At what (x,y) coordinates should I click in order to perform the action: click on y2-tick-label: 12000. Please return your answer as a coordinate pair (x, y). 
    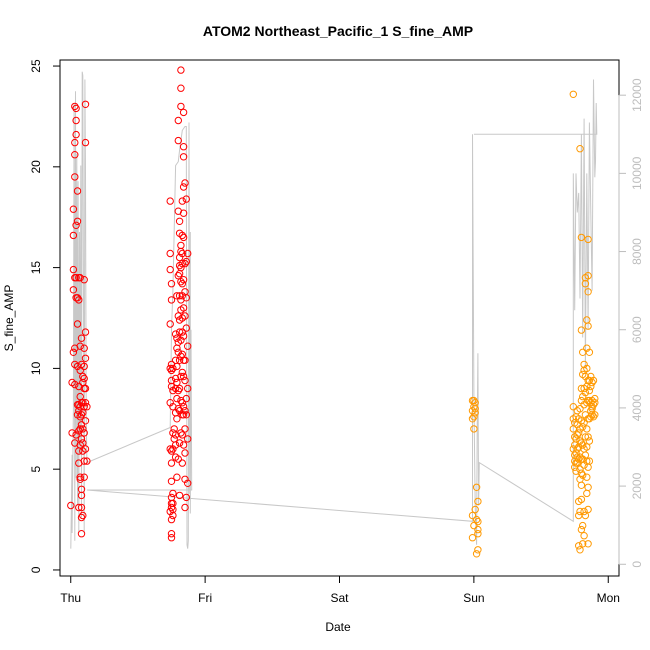
    Looking at the image, I should click on (637, 95).